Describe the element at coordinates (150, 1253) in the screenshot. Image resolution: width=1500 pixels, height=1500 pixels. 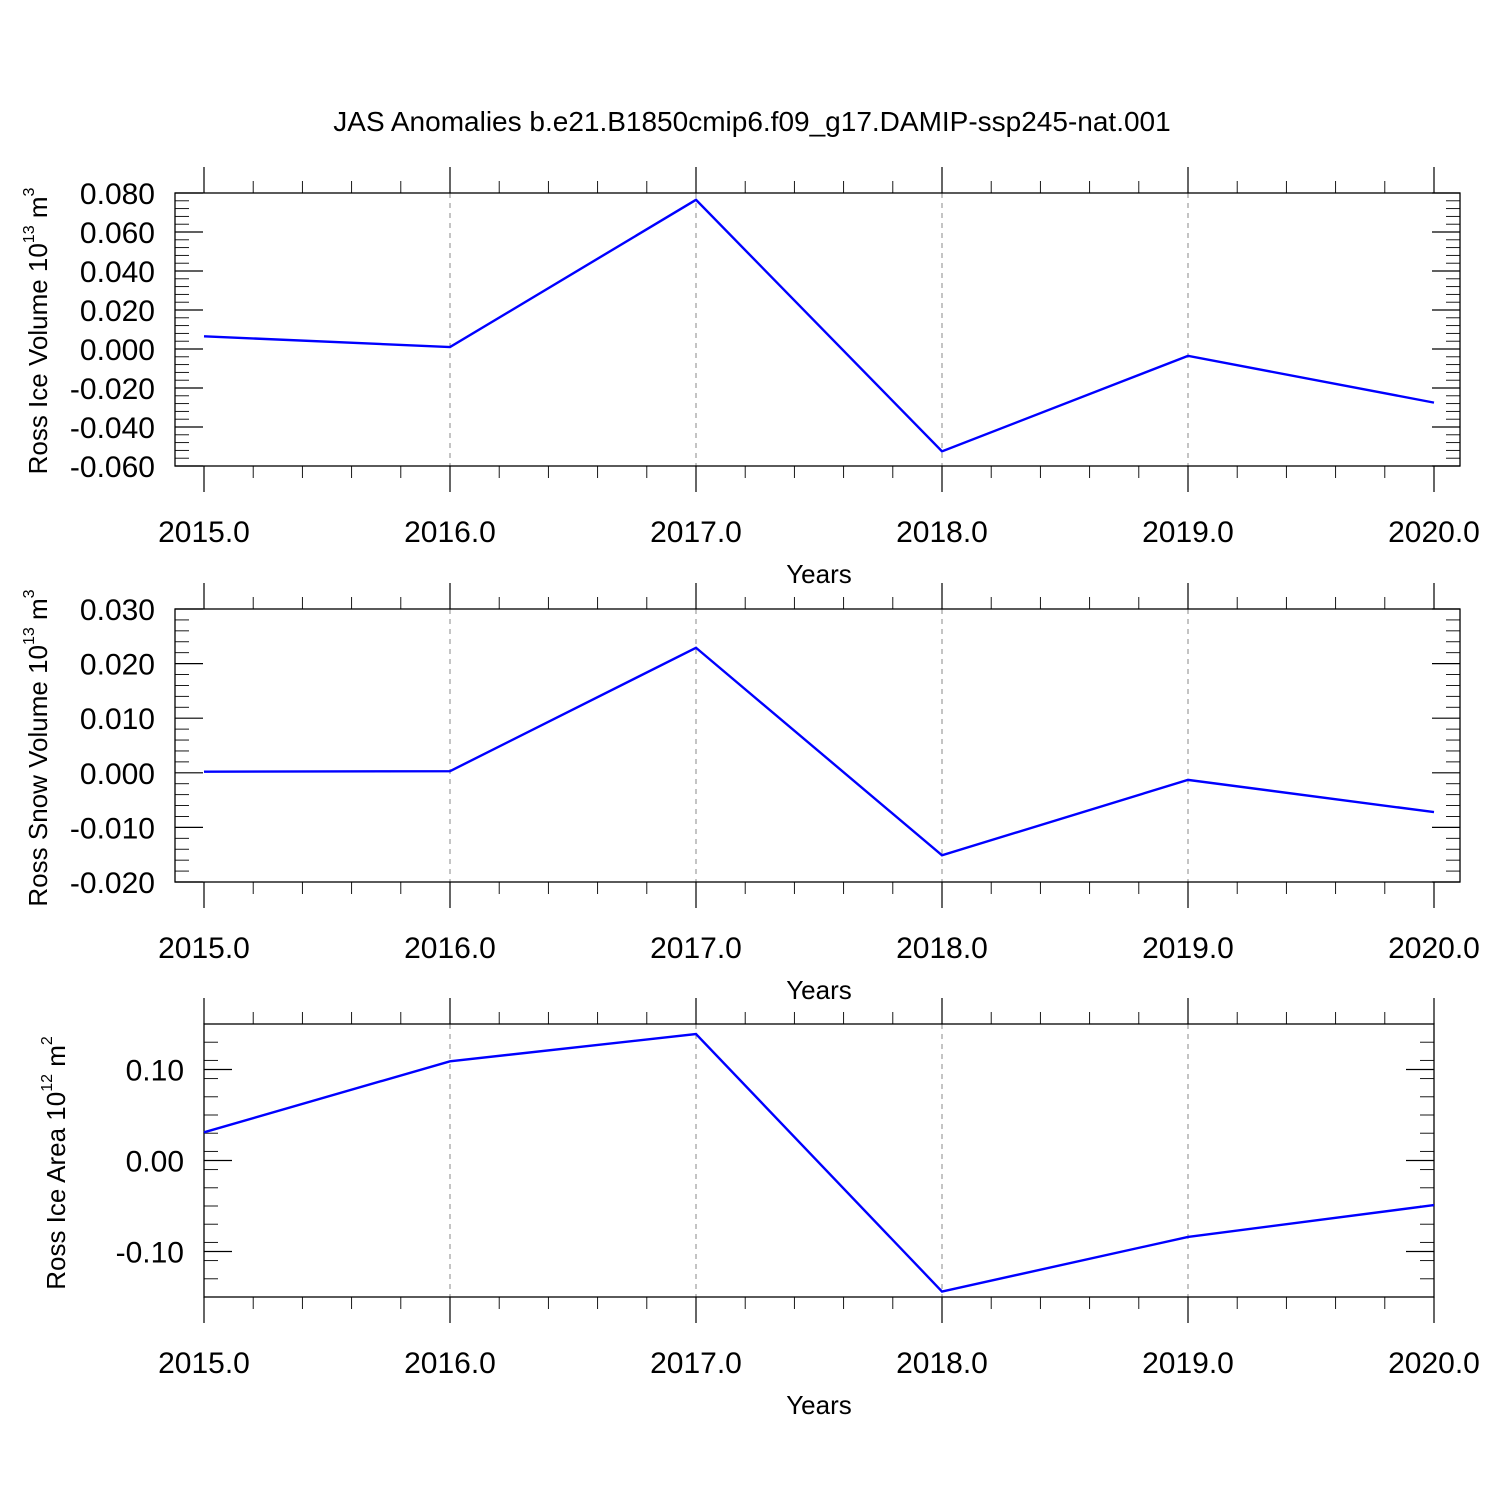
I see `y-tick-label: -0.10` at that location.